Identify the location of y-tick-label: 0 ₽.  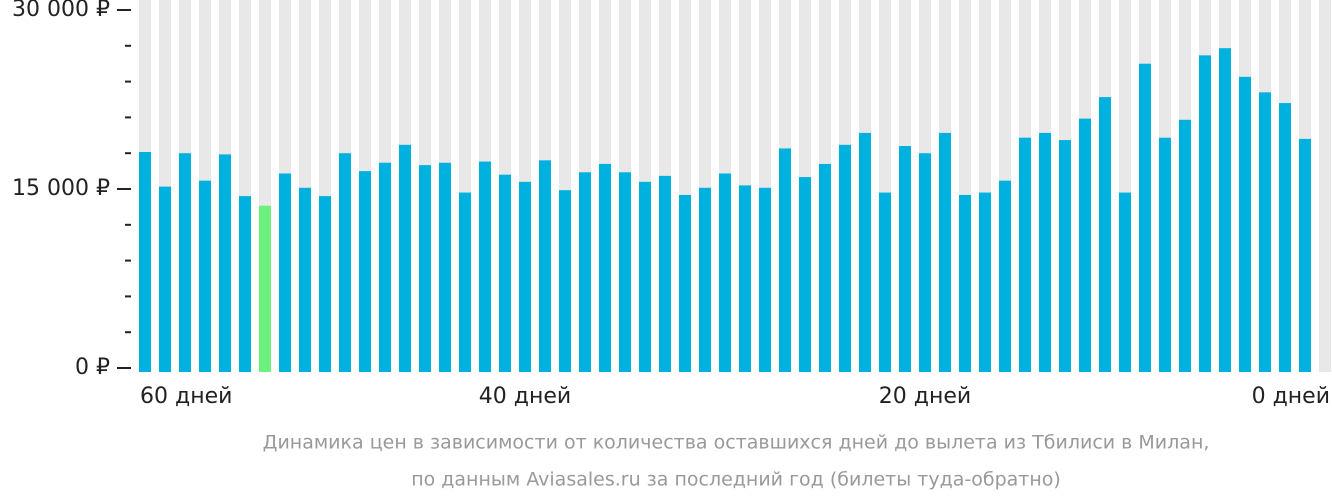
(92, 367).